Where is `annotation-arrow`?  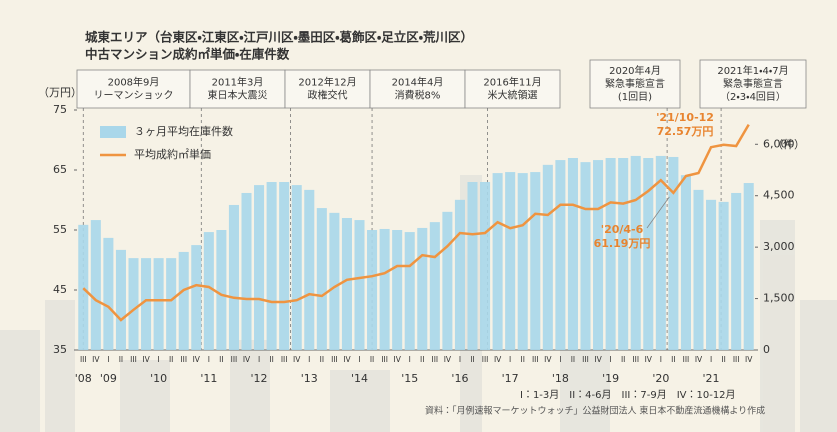
annotation-arrow is located at coordinates (658, 212).